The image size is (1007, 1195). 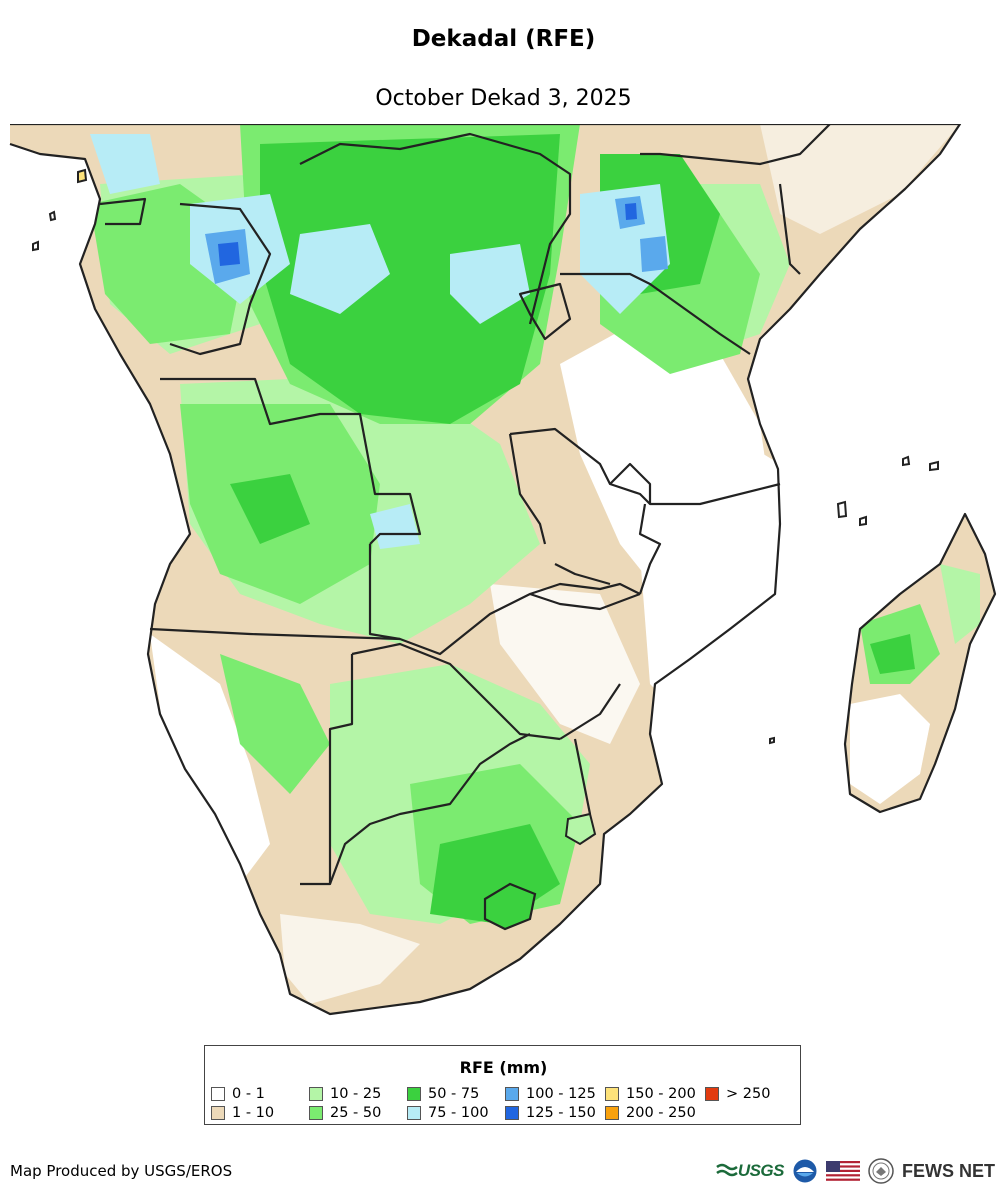 I want to click on legend-label: 50 - 75, so click(x=454, y=1093).